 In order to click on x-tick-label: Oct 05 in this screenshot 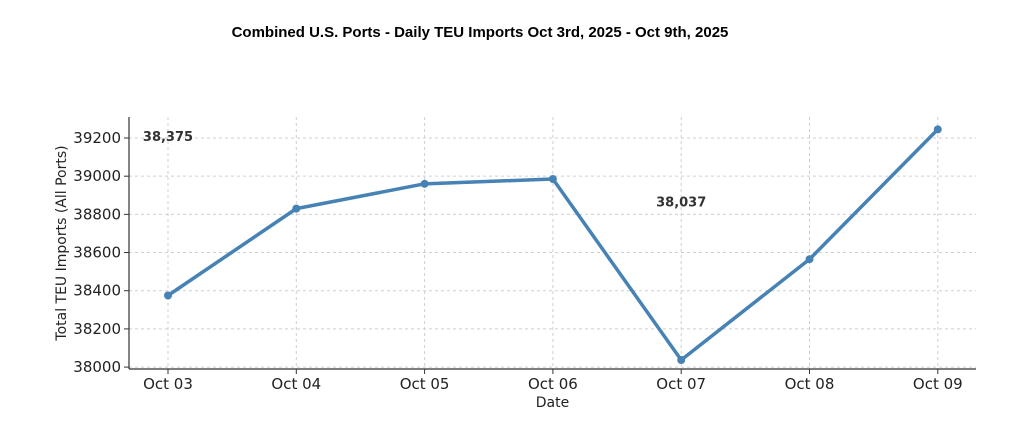, I will do `click(425, 384)`.